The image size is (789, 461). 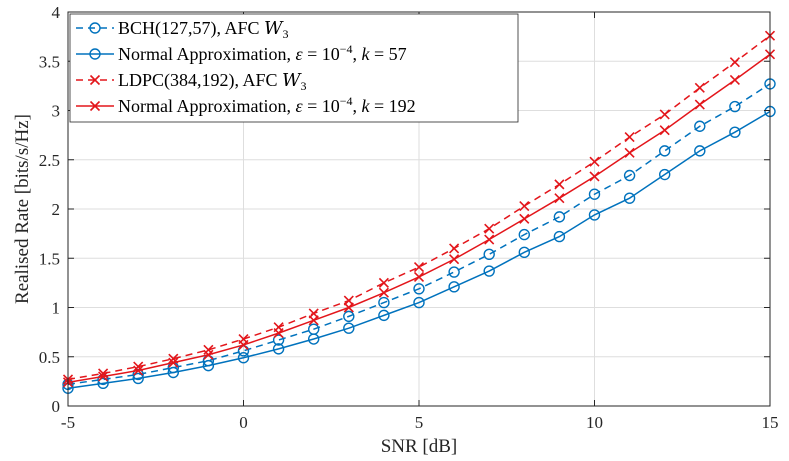 What do you see at coordinates (49, 357) in the screenshot?
I see `y-tick-label: 0.5` at bounding box center [49, 357].